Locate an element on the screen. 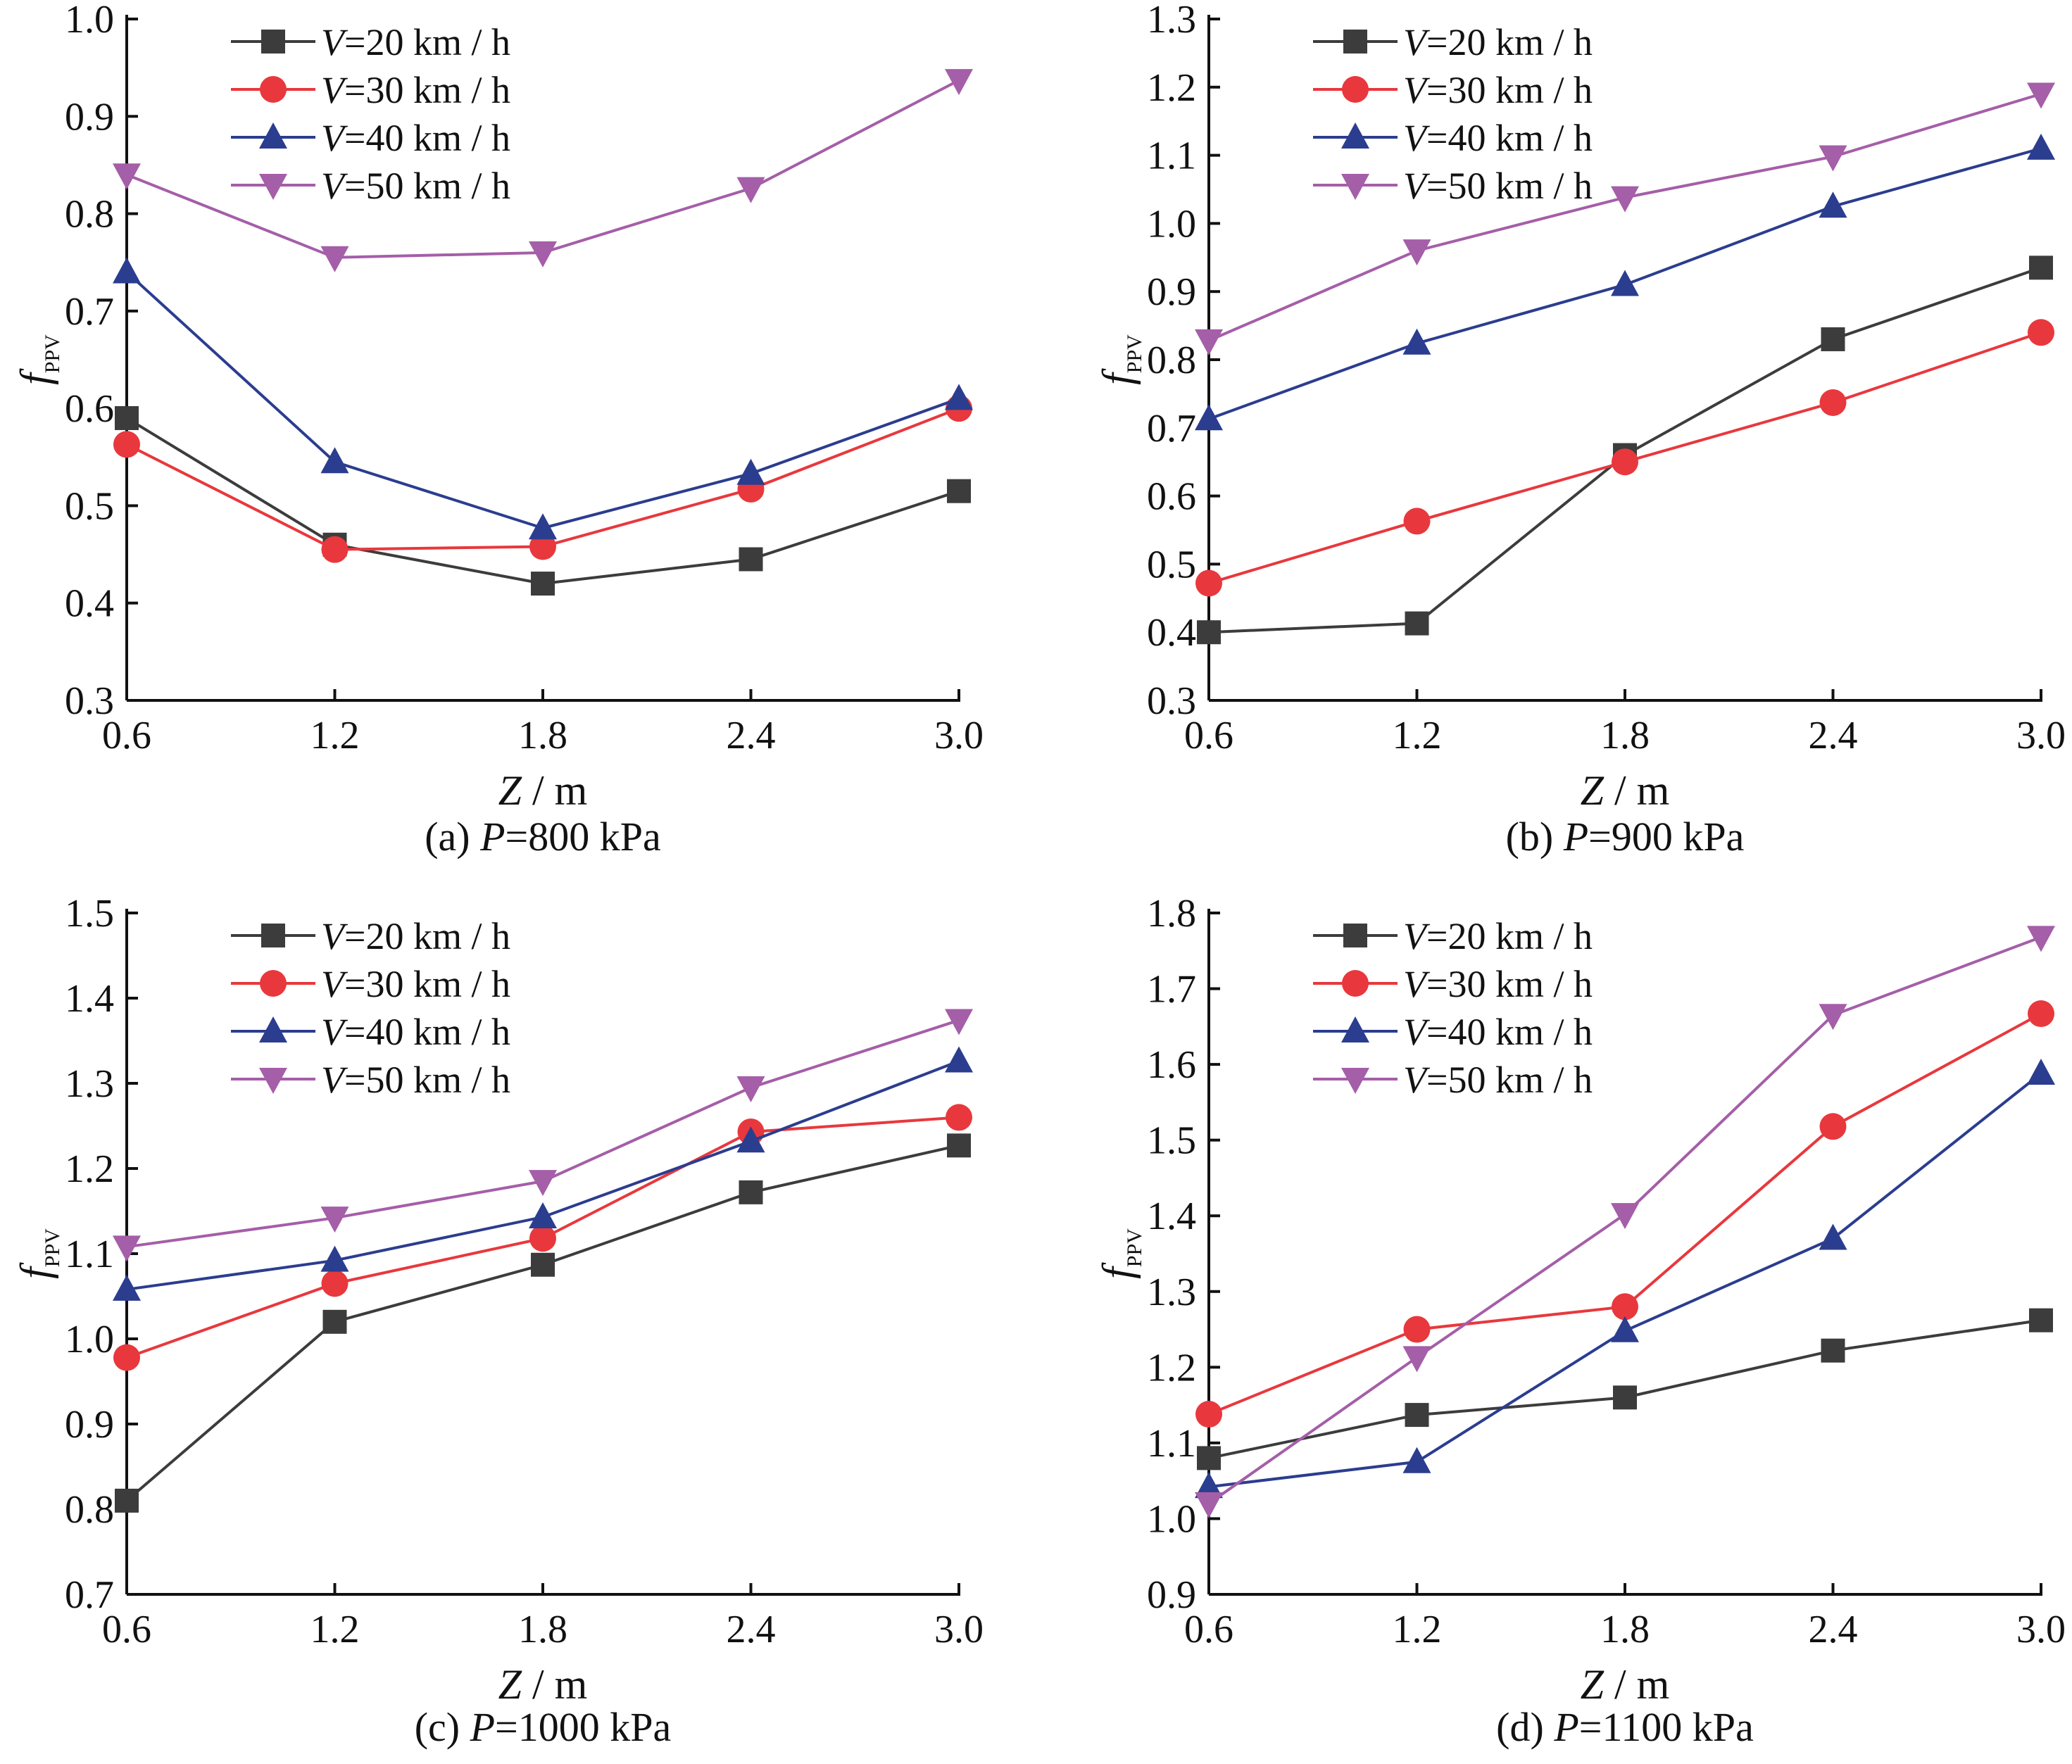 The image size is (2072, 1764). y-tick-label: 0.4 is located at coordinates (89, 604).